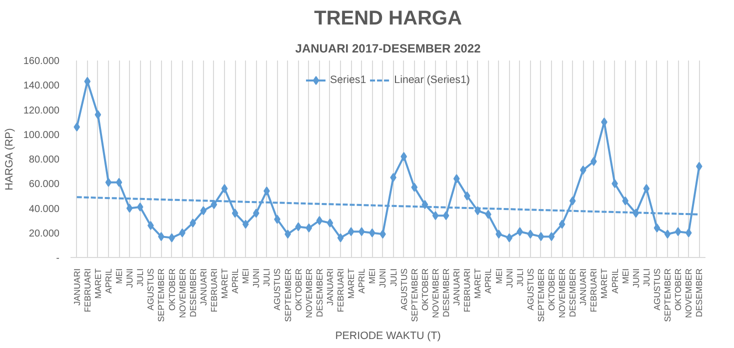 This screenshot has width=734, height=348. I want to click on y-tick-label: 100.000, so click(41, 135).